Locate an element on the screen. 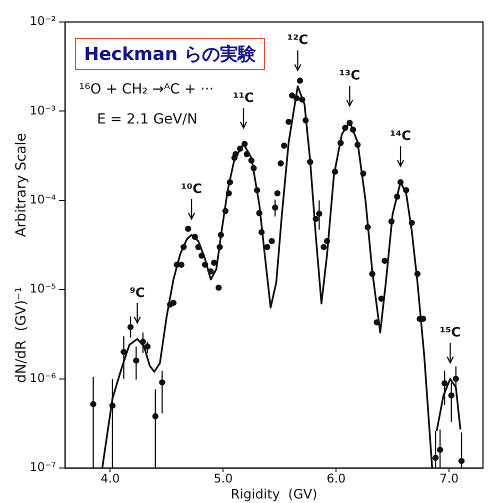 Image resolution: width=488 pixels, height=503 pixels. annotation: ¹²C is located at coordinates (297, 40).